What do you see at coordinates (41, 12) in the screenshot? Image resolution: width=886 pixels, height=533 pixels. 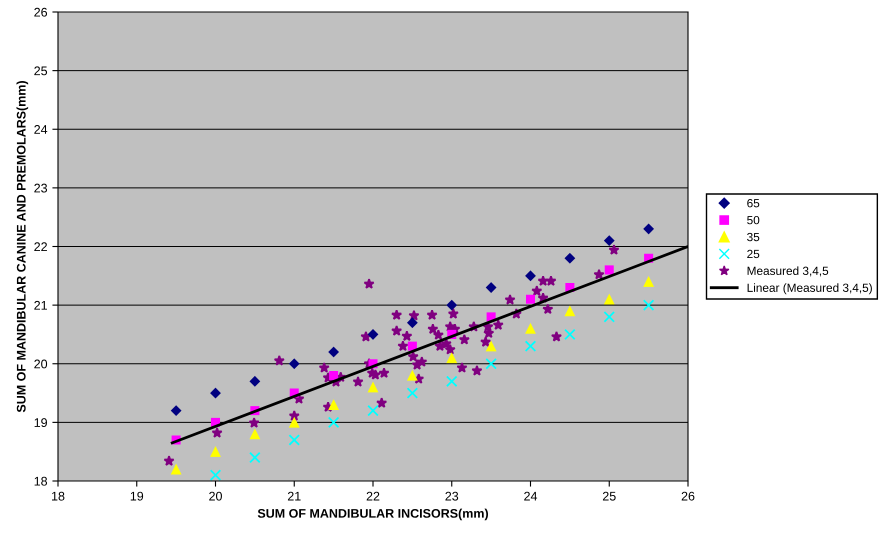 I see `y-tick-label: 26` at bounding box center [41, 12].